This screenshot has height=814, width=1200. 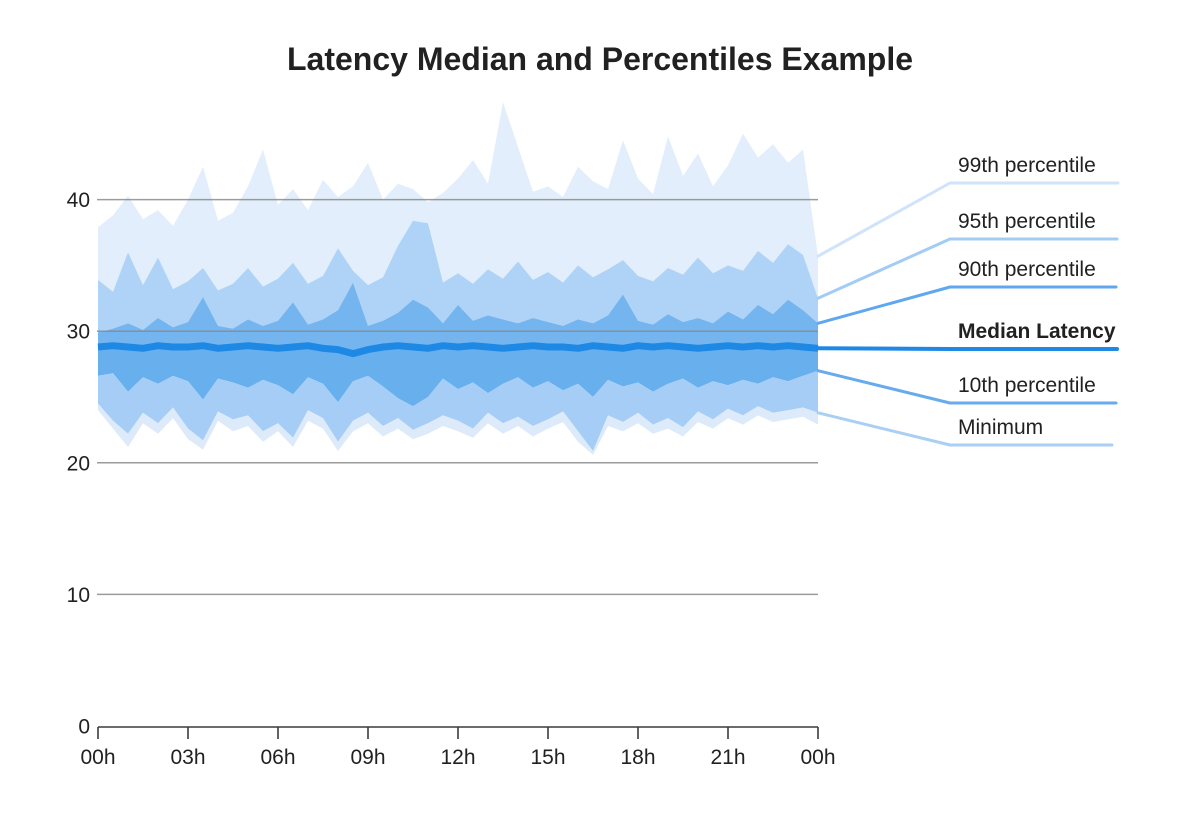 What do you see at coordinates (367, 757) in the screenshot?
I see `x-tick-label: 09h` at bounding box center [367, 757].